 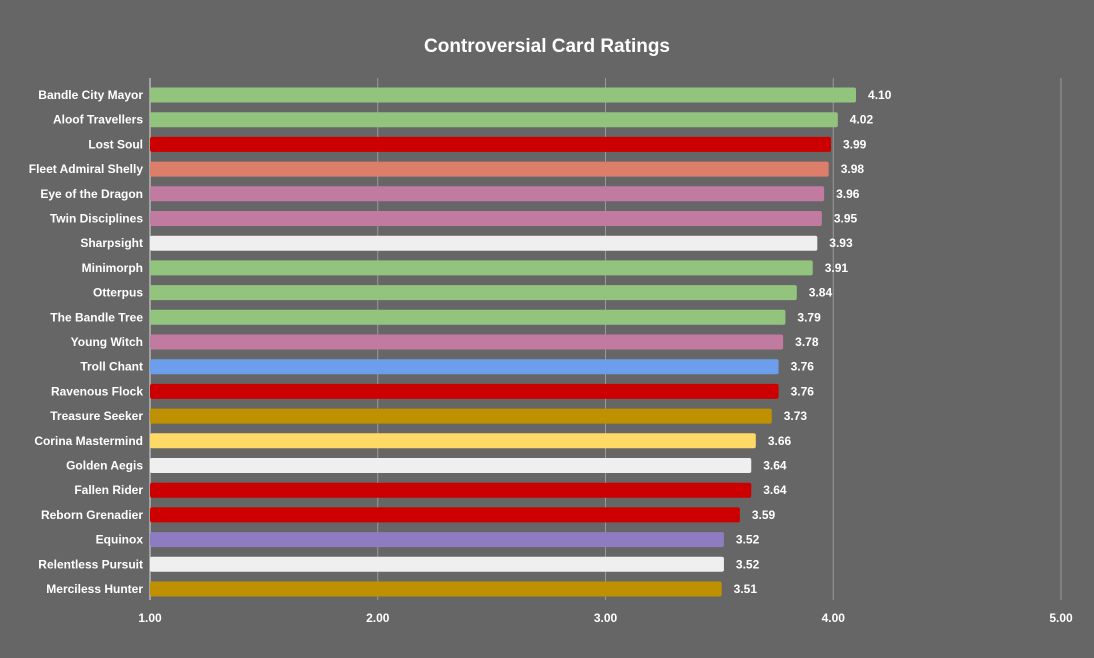 I want to click on value-label: 3.66, so click(x=780, y=441).